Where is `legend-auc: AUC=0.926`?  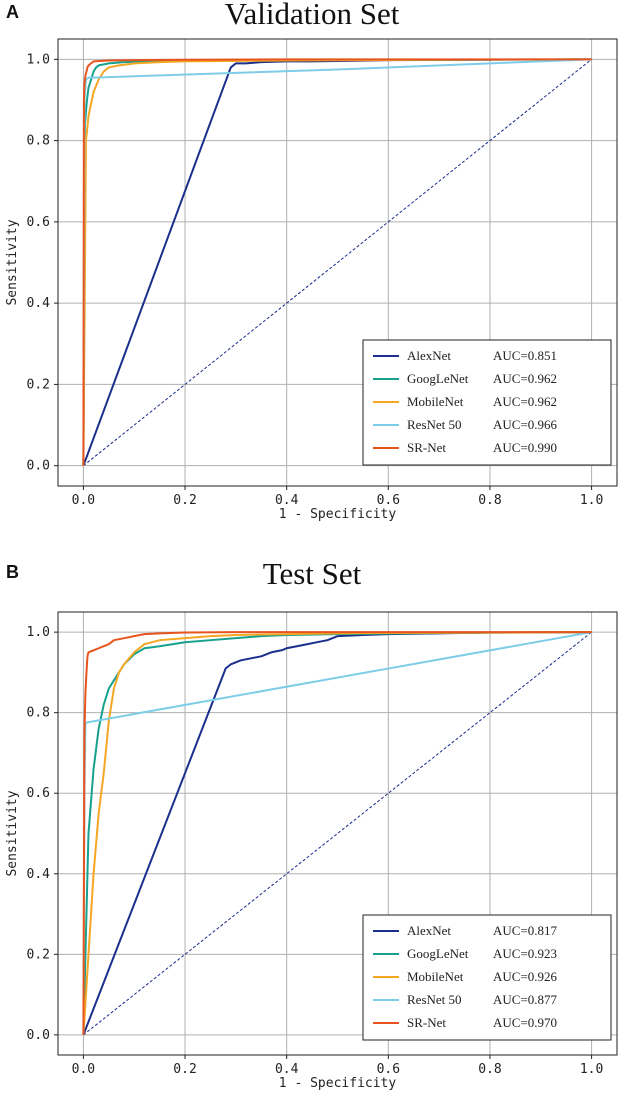
legend-auc: AUC=0.926 is located at coordinates (525, 976).